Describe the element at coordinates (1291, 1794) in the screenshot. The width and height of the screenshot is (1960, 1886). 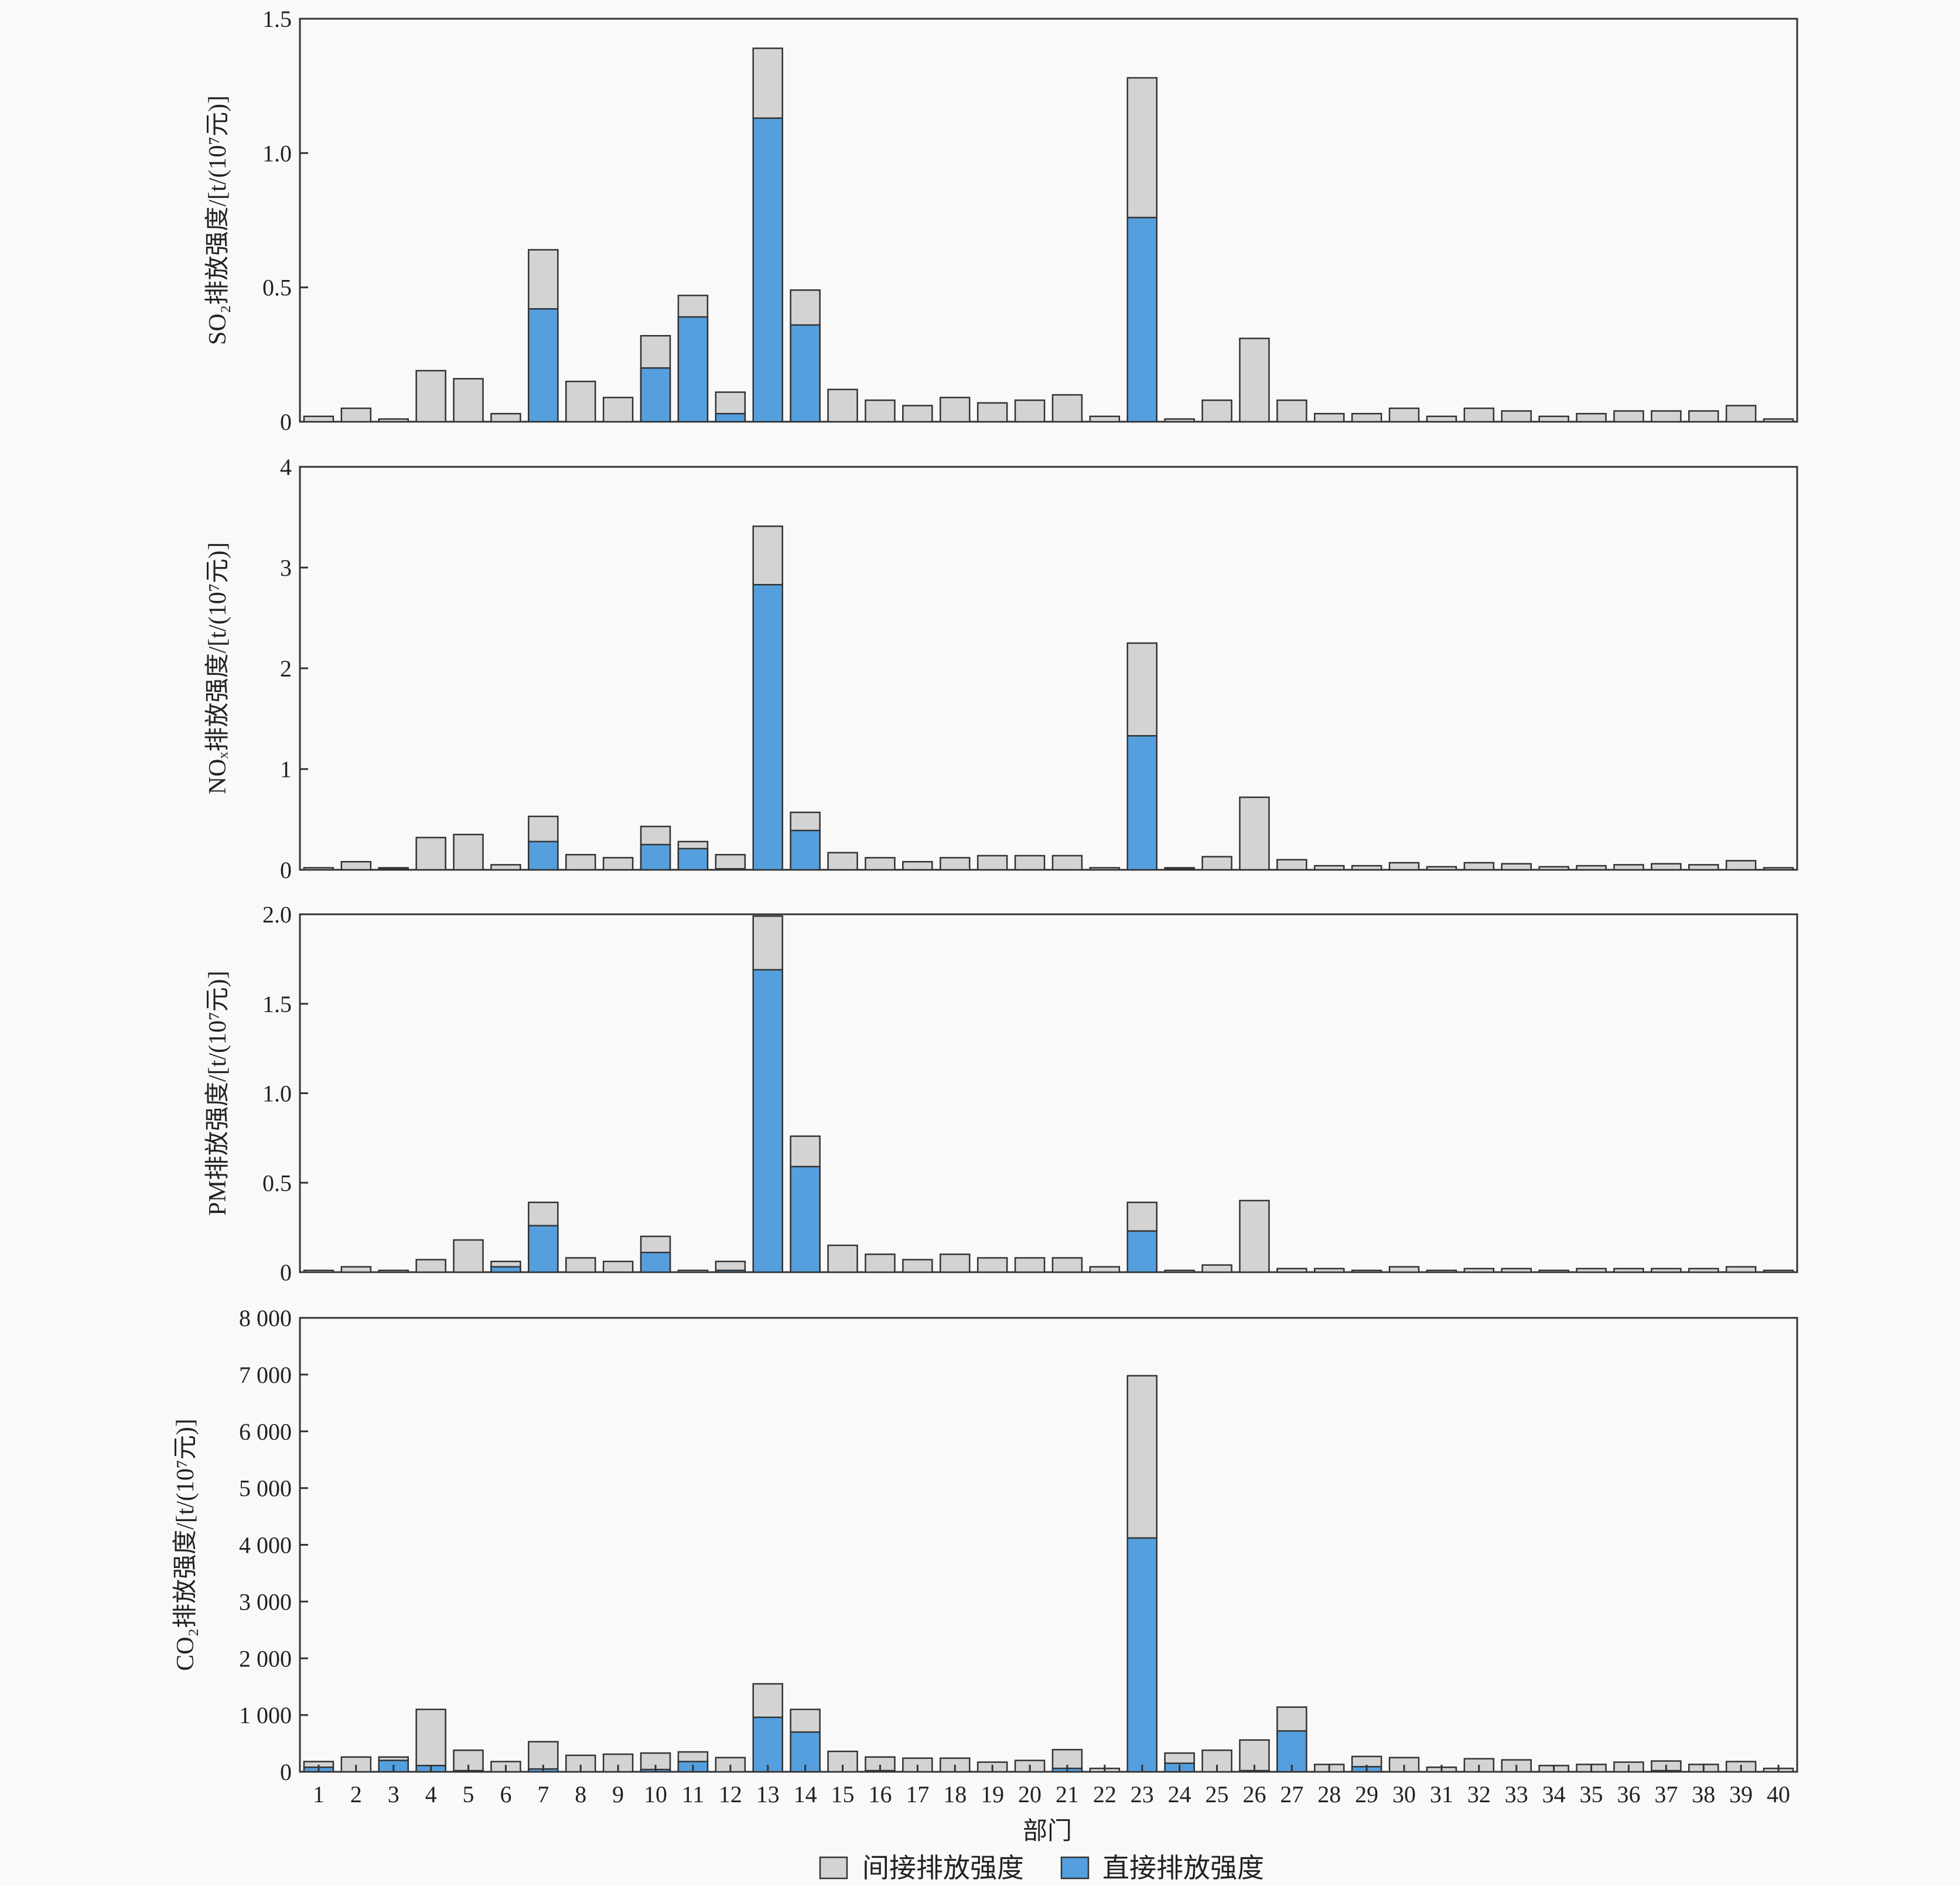
I see `x-tick-label: 27` at that location.